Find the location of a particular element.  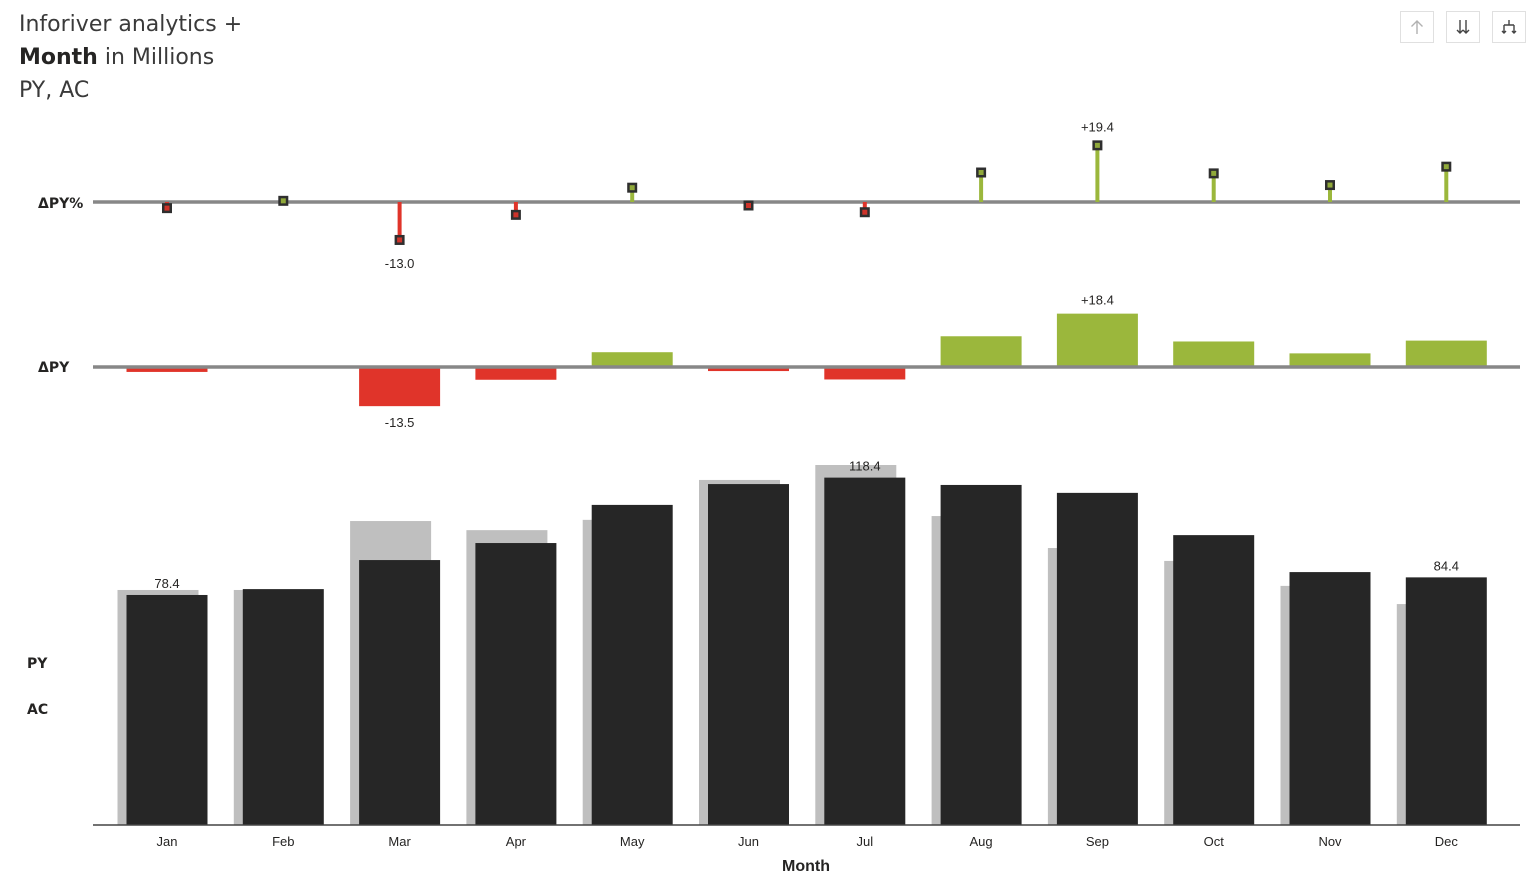

dpy-percent-data-label: -13.0 is located at coordinates (400, 263).